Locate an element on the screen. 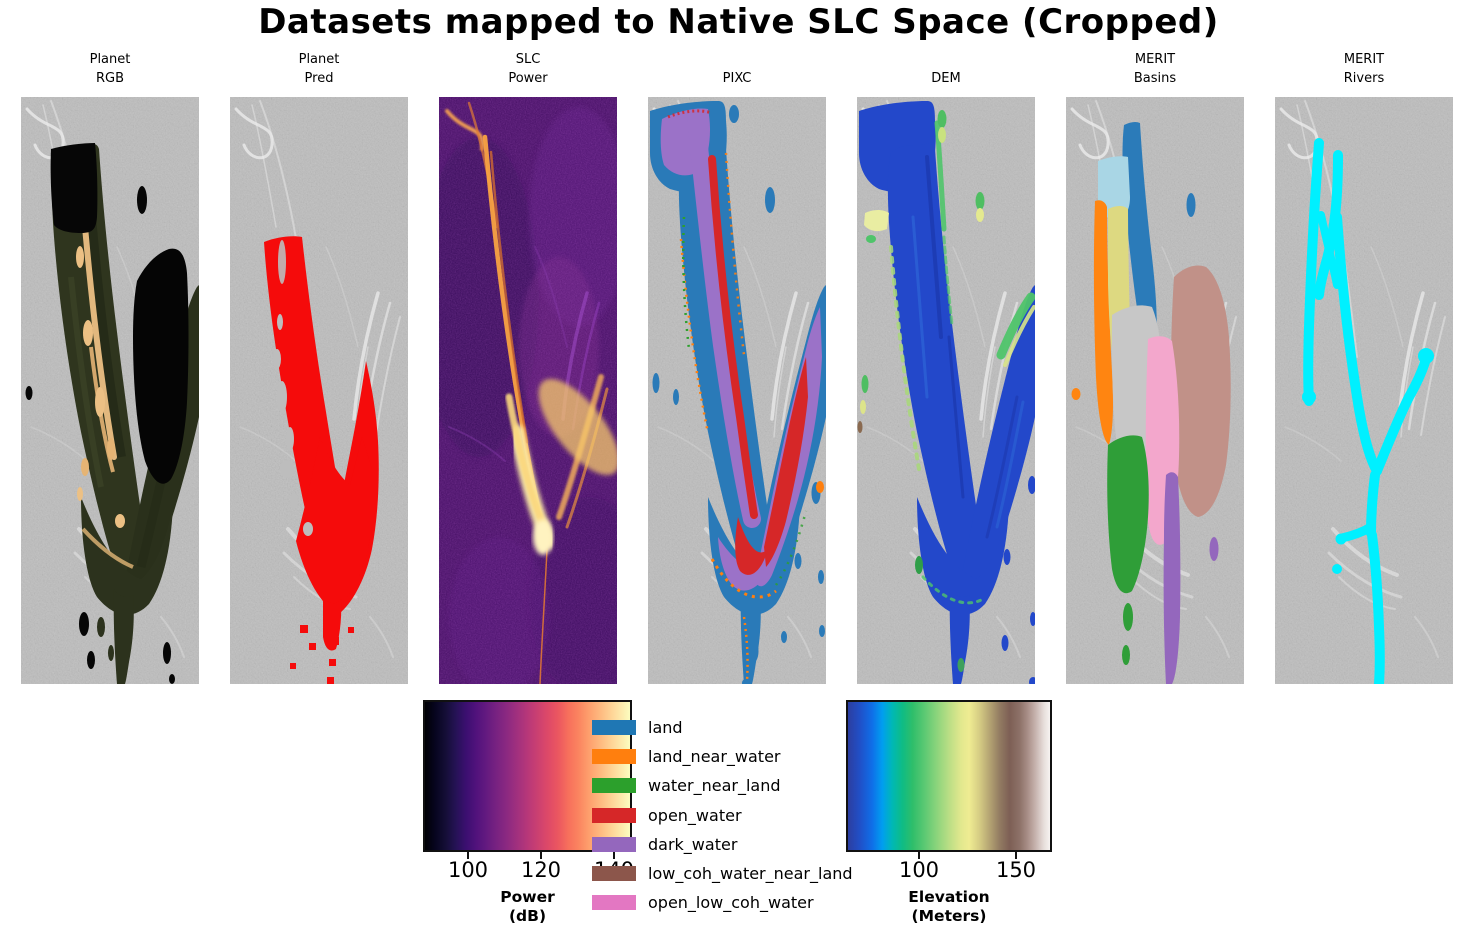 The width and height of the screenshot is (1477, 938). legend-label-open-water: open_water is located at coordinates (695, 815).